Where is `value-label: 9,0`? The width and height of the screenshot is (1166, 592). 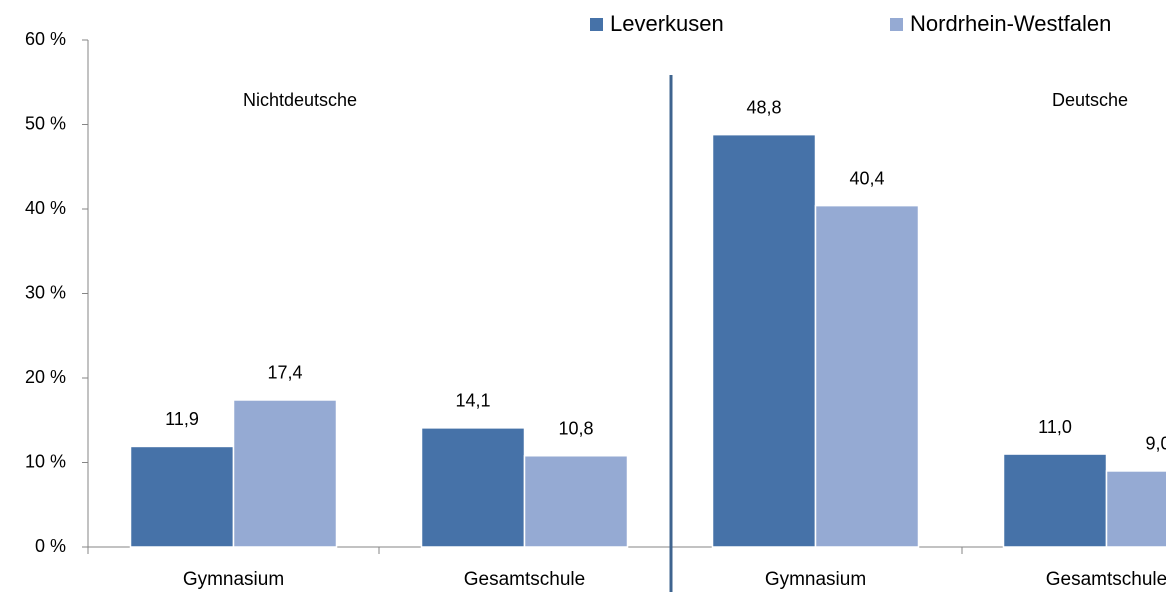 value-label: 9,0 is located at coordinates (1155, 444).